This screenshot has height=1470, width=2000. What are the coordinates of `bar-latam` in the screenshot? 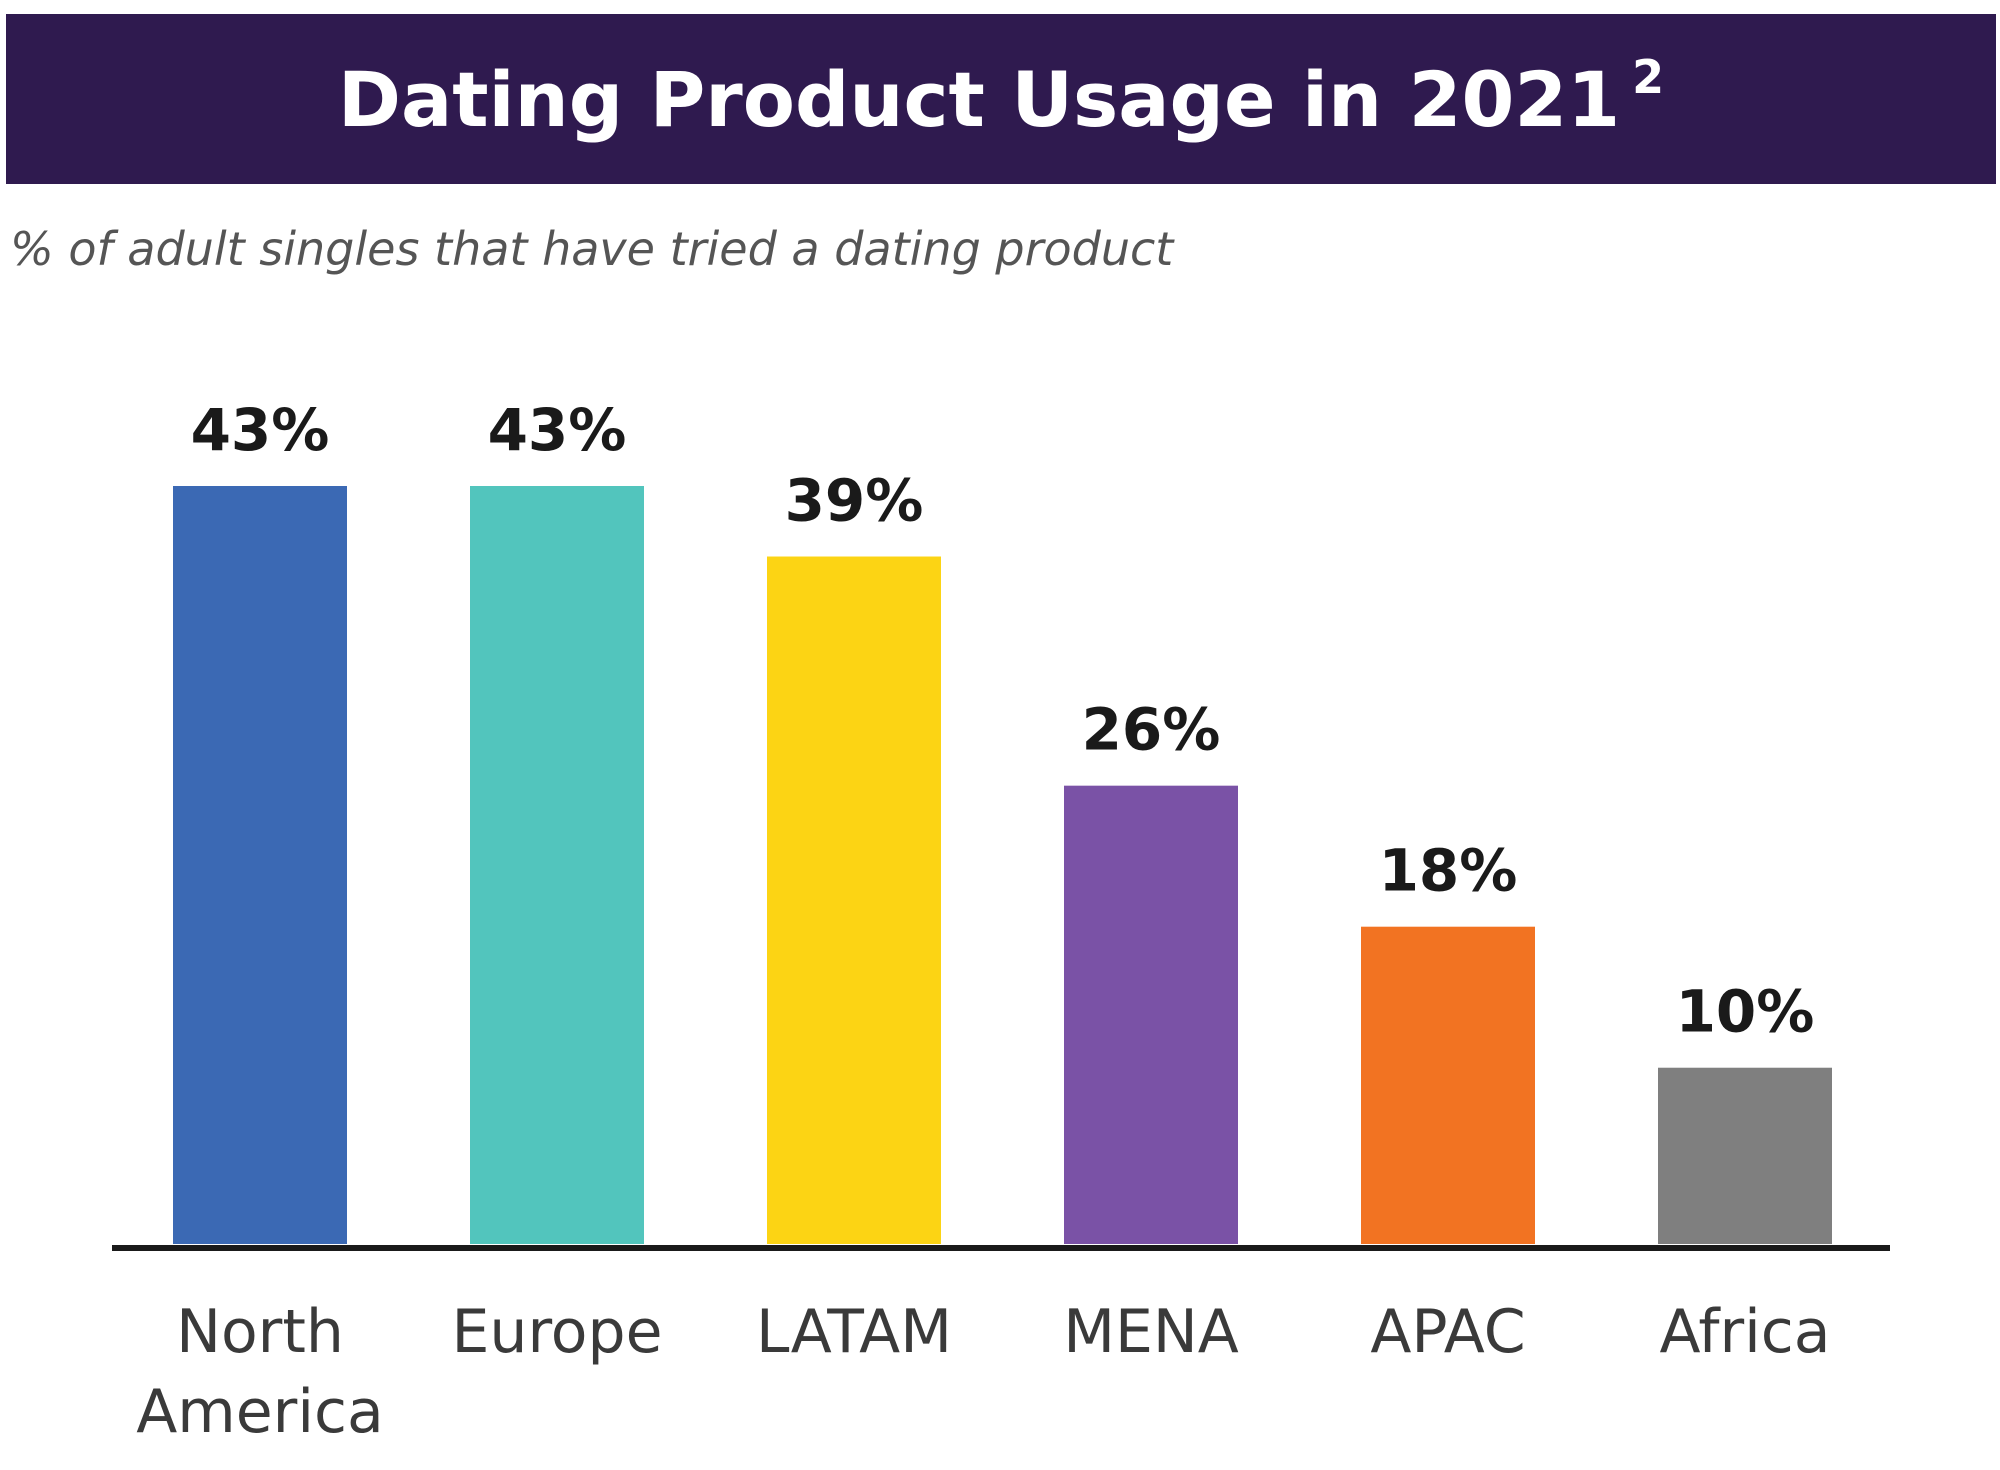 It's located at (854, 900).